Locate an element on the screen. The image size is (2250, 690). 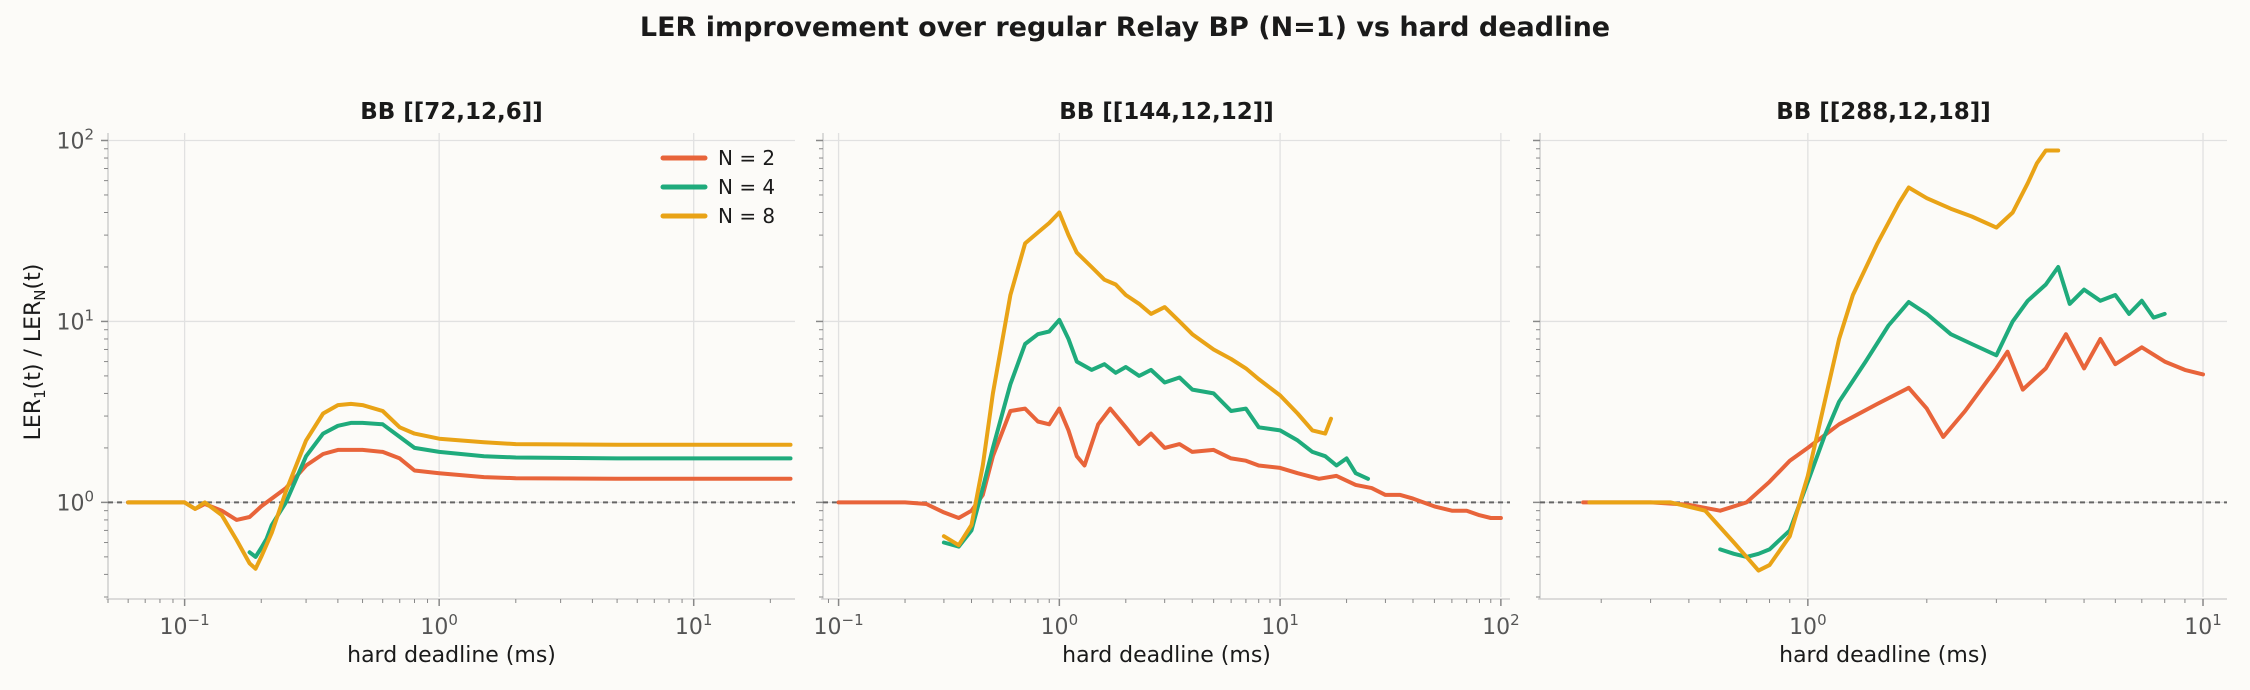
y-tick-exponent: 1 is located at coordinates (89, 315).